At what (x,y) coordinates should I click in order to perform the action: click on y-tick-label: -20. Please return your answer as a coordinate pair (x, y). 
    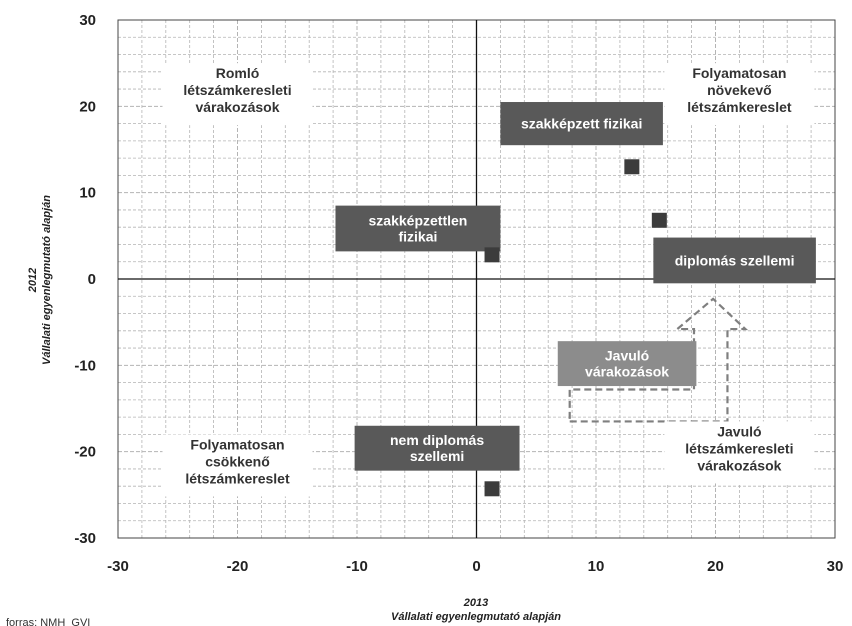
    Looking at the image, I should click on (85, 452).